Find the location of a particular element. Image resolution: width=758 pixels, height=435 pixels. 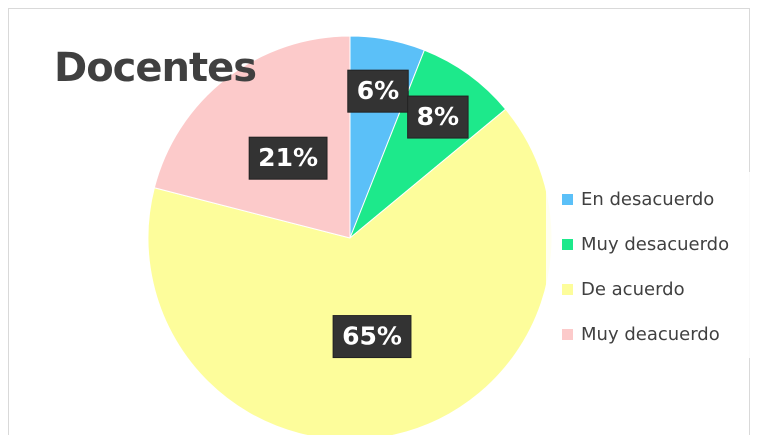

data-label: 6% is located at coordinates (378, 90).